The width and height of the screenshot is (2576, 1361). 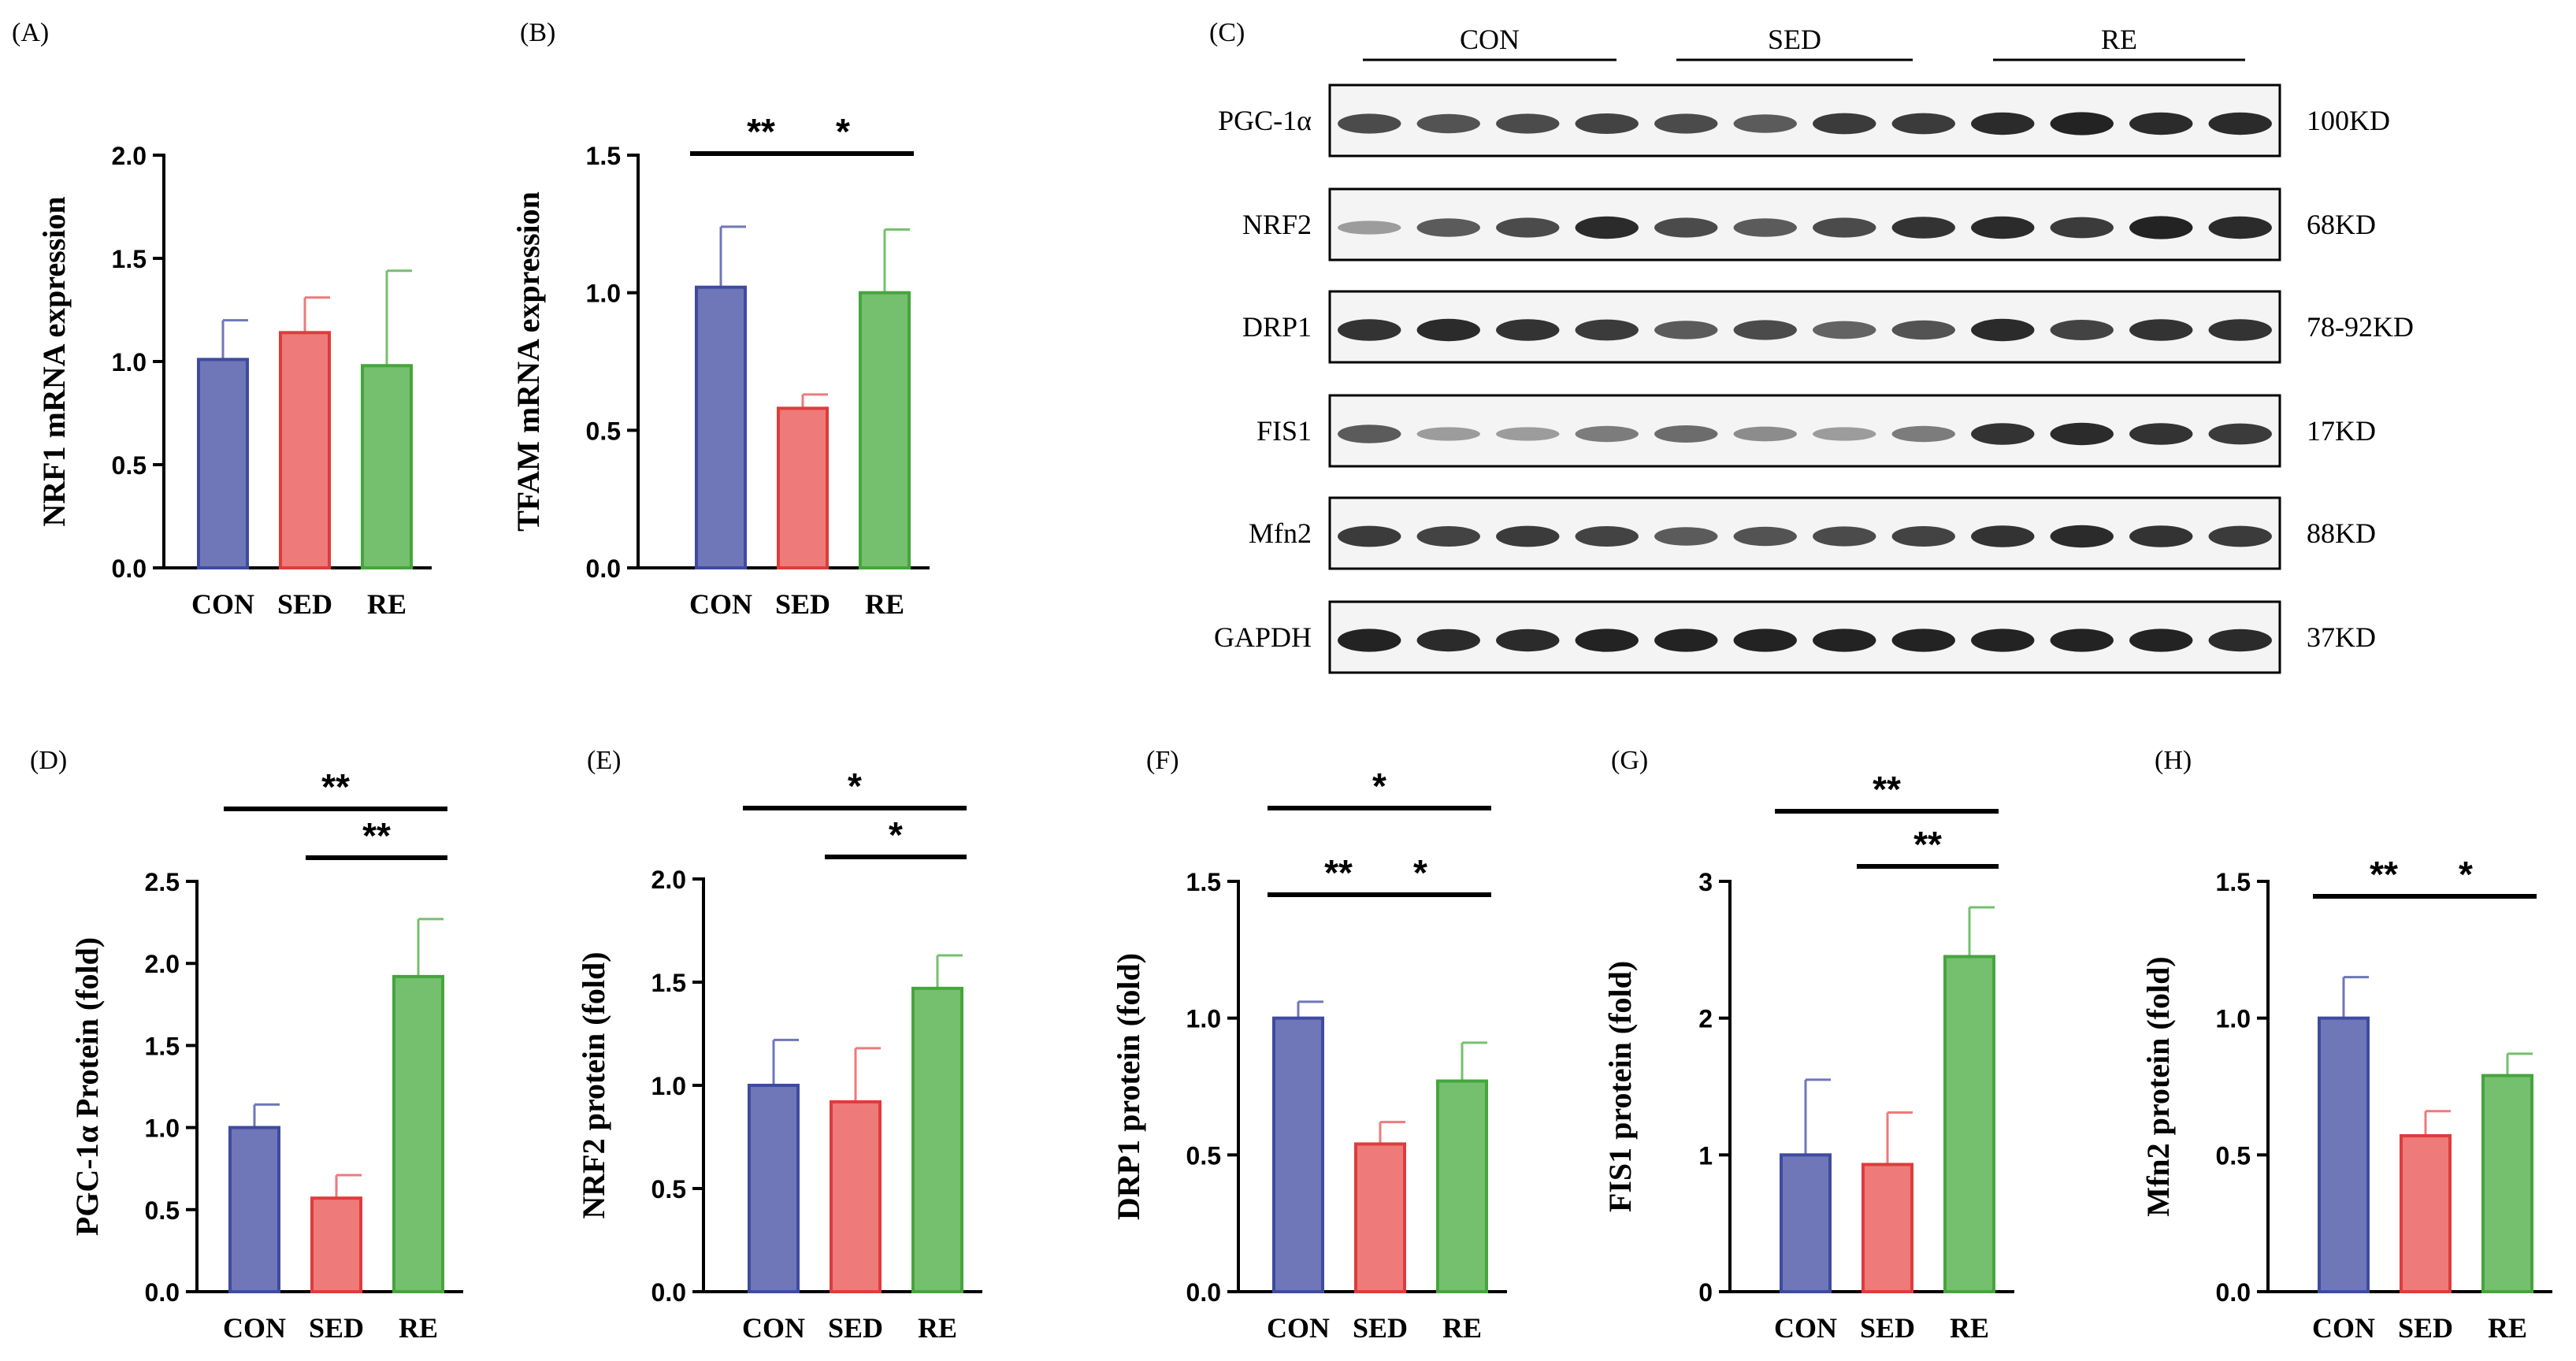 What do you see at coordinates (87, 1086) in the screenshot?
I see `y-axis-label: PGC-1α Protein (fold)` at bounding box center [87, 1086].